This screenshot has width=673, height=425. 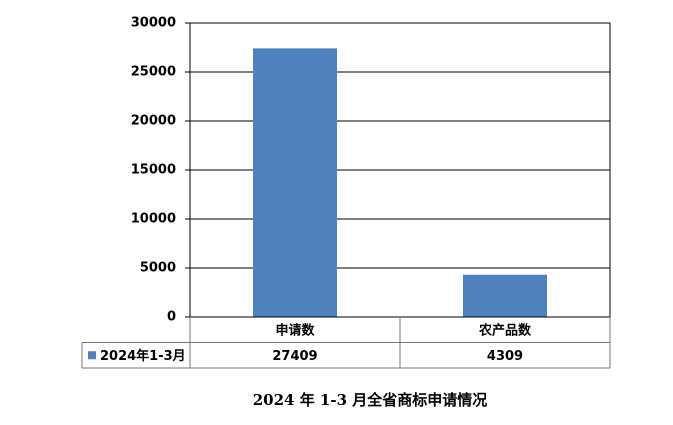 I want to click on x-tick-label: 农产品数, so click(x=505, y=330).